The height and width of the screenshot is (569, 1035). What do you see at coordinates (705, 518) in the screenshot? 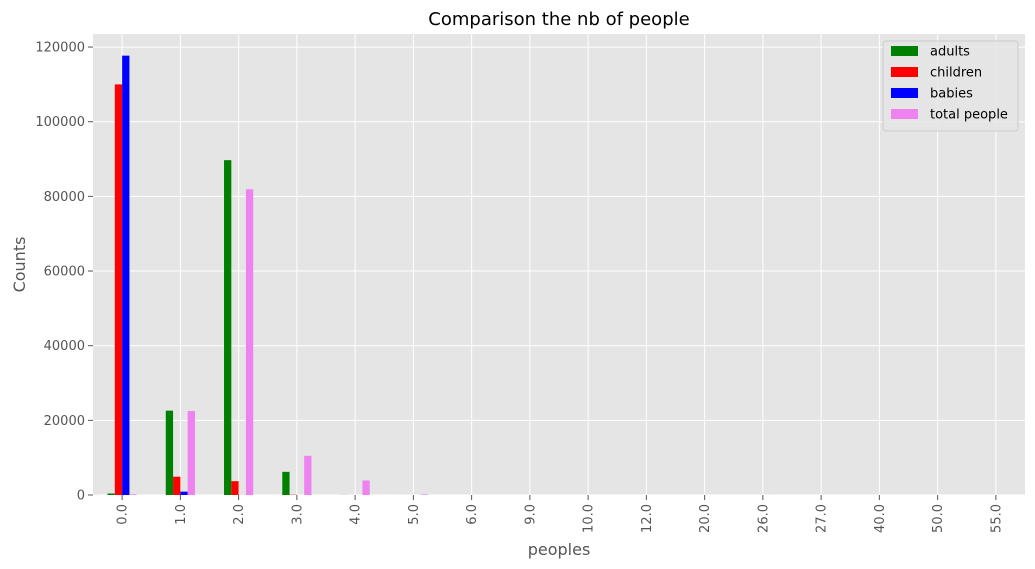
I see `x-tick-label: 20.0` at bounding box center [705, 518].